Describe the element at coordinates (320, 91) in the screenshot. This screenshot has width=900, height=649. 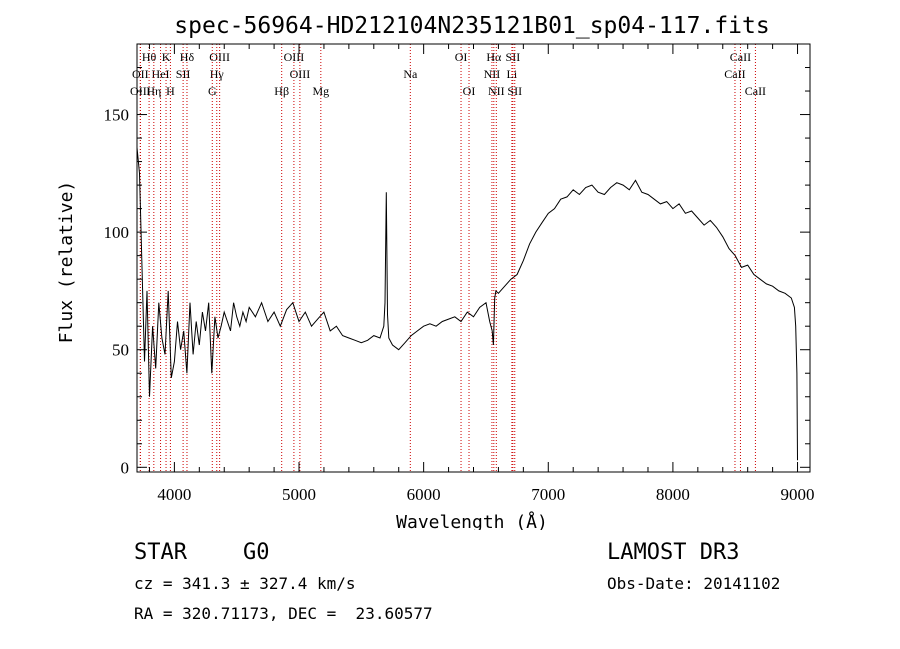
I see `spectral-line-label: Mg` at that location.